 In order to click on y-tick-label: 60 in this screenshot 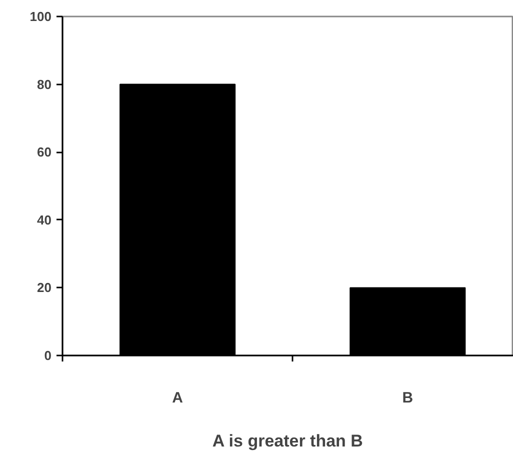, I will do `click(44, 152)`.